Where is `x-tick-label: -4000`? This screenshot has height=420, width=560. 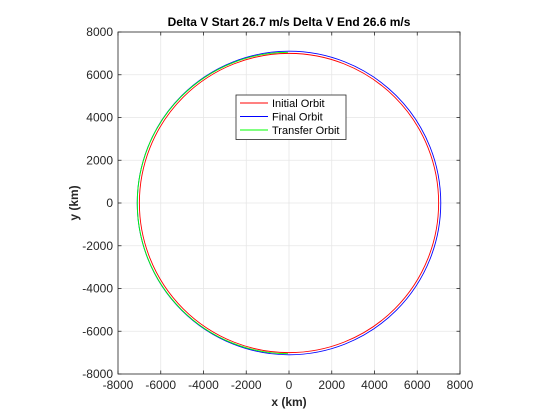
x-tick-label: -4000 is located at coordinates (203, 385).